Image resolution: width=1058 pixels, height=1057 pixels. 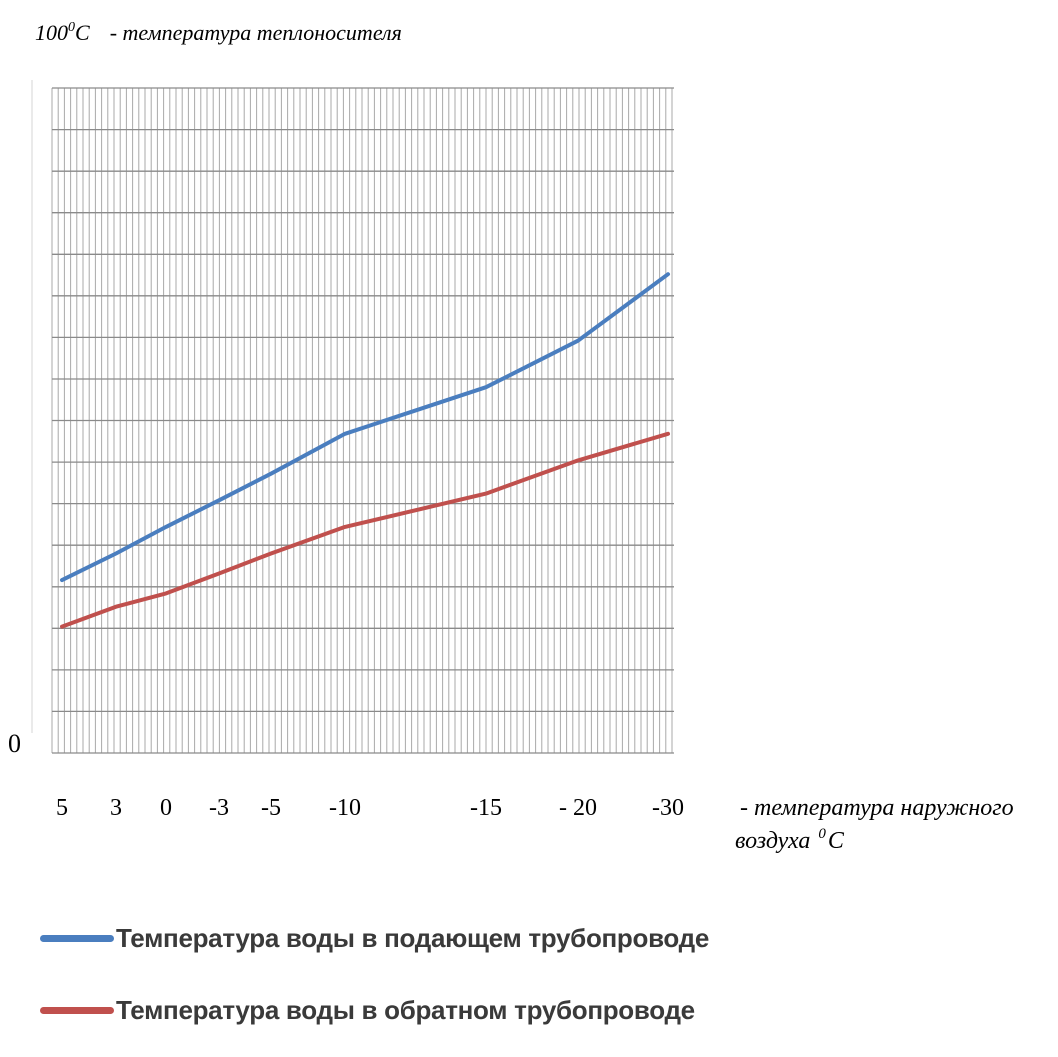 I want to click on y-axis-superscript: 0, so click(x=71, y=27).